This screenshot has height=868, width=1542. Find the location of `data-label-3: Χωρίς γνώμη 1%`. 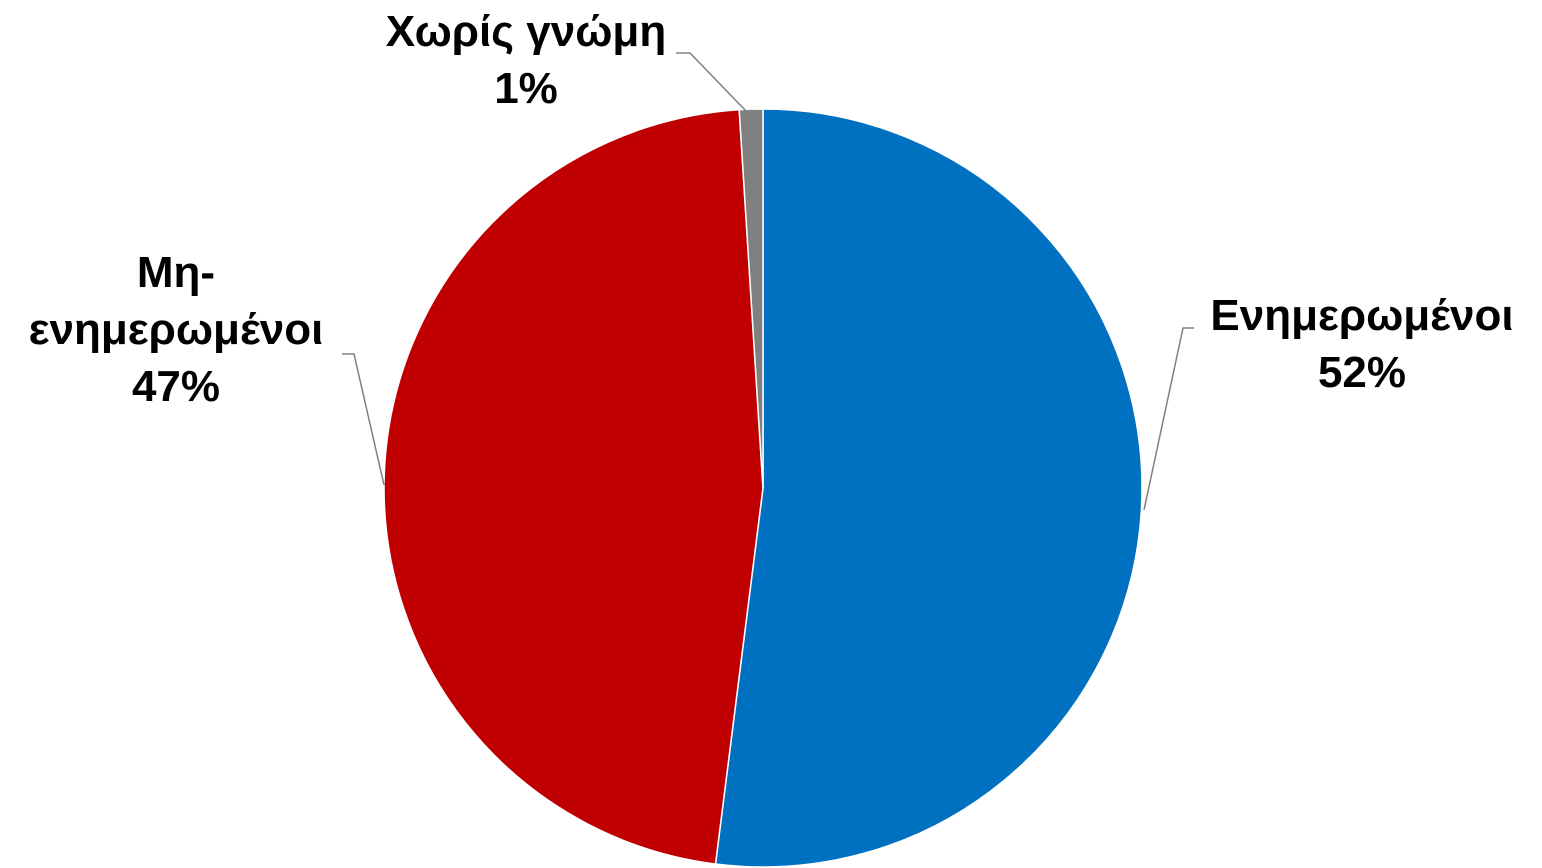

data-label-3: Χωρίς γνώμη 1% is located at coordinates (526, 60).